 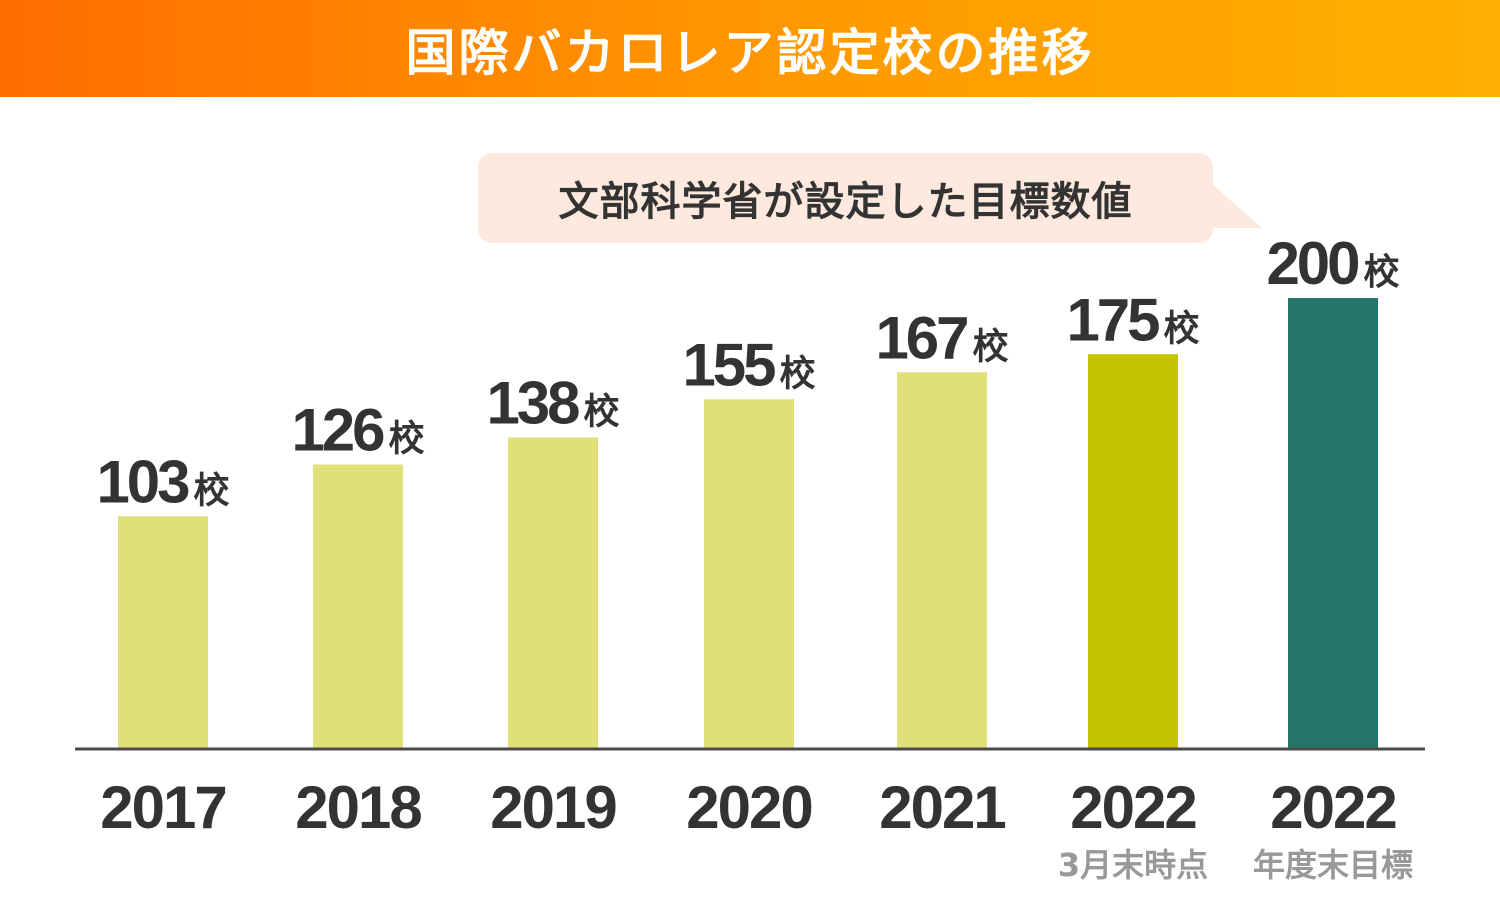 I want to click on value-number-1: 126, so click(x=337, y=430).